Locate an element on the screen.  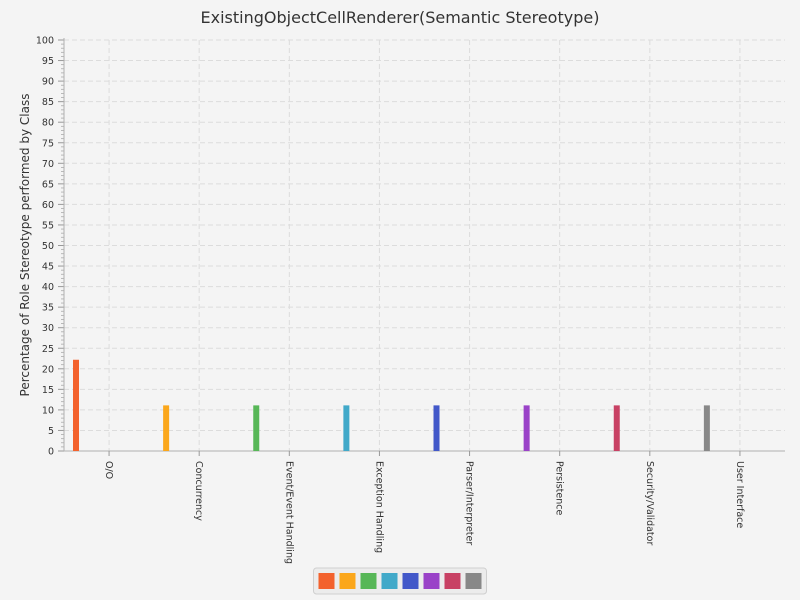
y-tick-label: 35 is located at coordinates (48, 308).